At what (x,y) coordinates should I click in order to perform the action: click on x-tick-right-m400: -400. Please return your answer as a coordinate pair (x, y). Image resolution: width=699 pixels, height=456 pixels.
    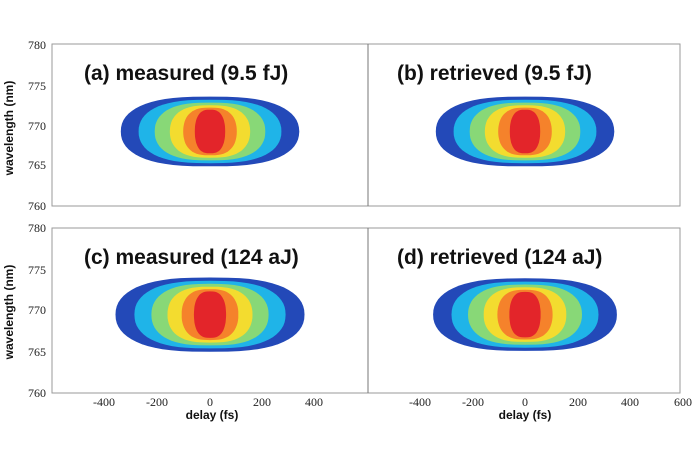
    Looking at the image, I should click on (420, 402).